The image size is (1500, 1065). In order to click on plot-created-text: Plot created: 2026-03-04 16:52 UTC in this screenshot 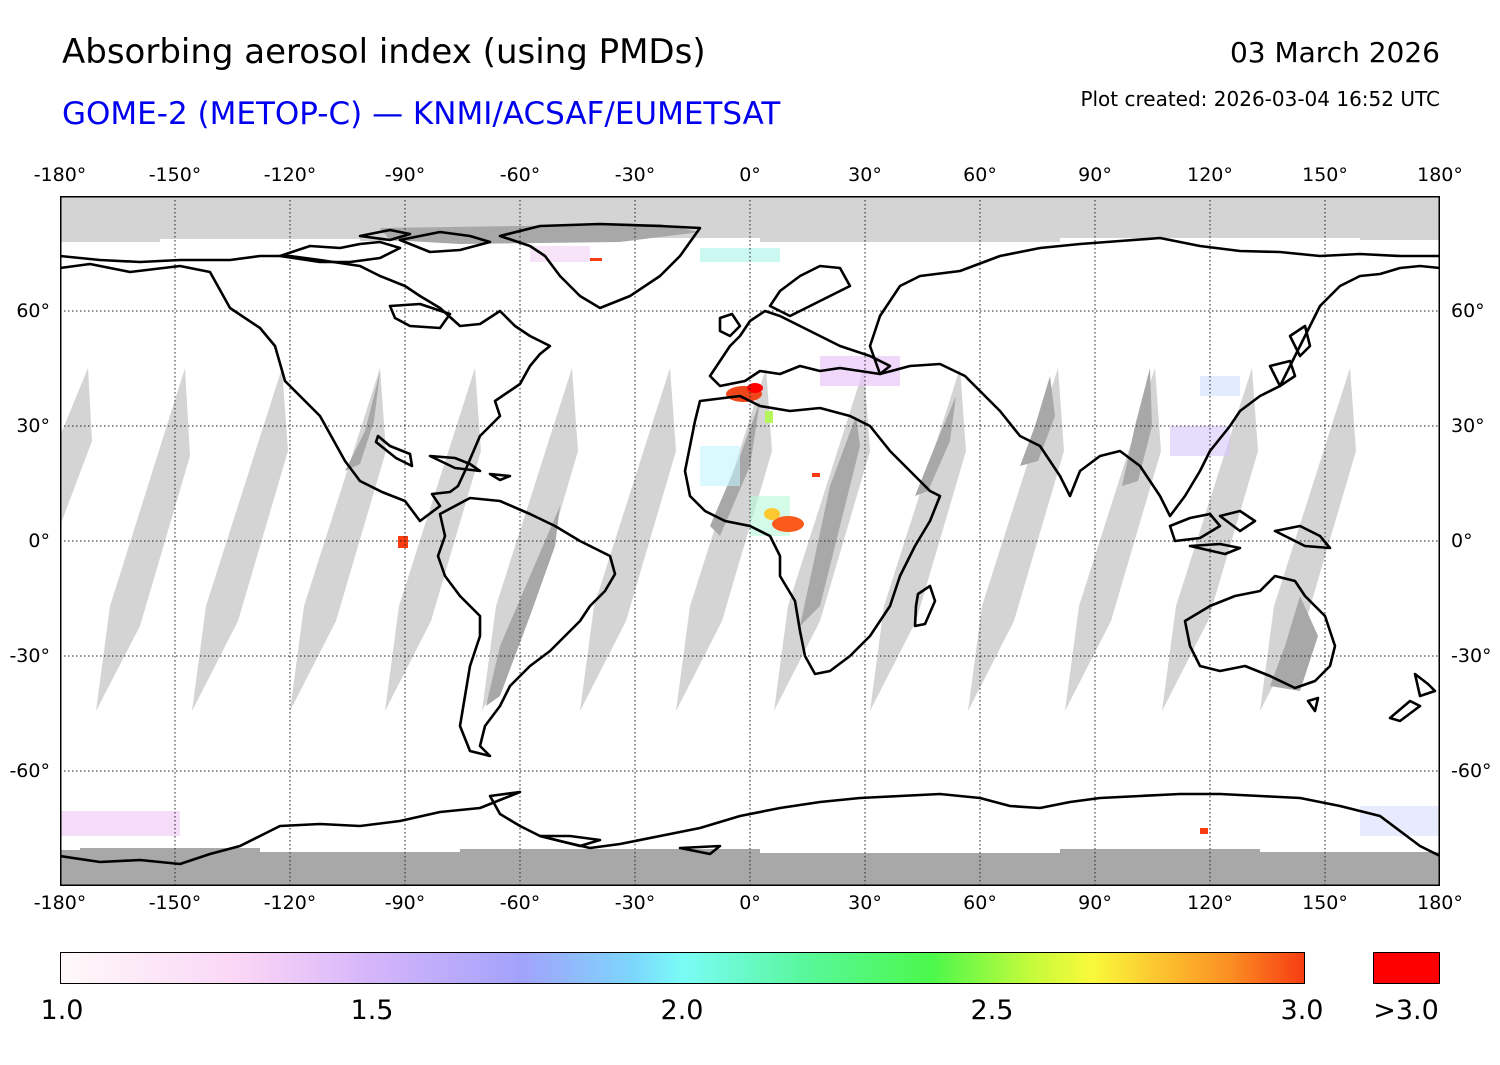, I will do `click(1260, 99)`.